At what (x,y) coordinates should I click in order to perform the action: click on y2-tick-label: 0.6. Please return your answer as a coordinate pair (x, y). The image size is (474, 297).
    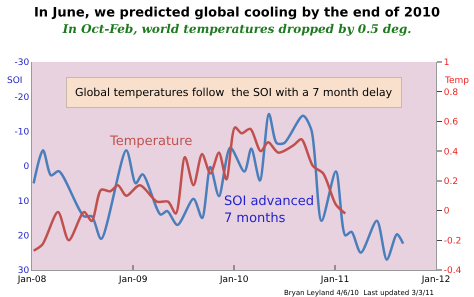
    Looking at the image, I should click on (451, 123).